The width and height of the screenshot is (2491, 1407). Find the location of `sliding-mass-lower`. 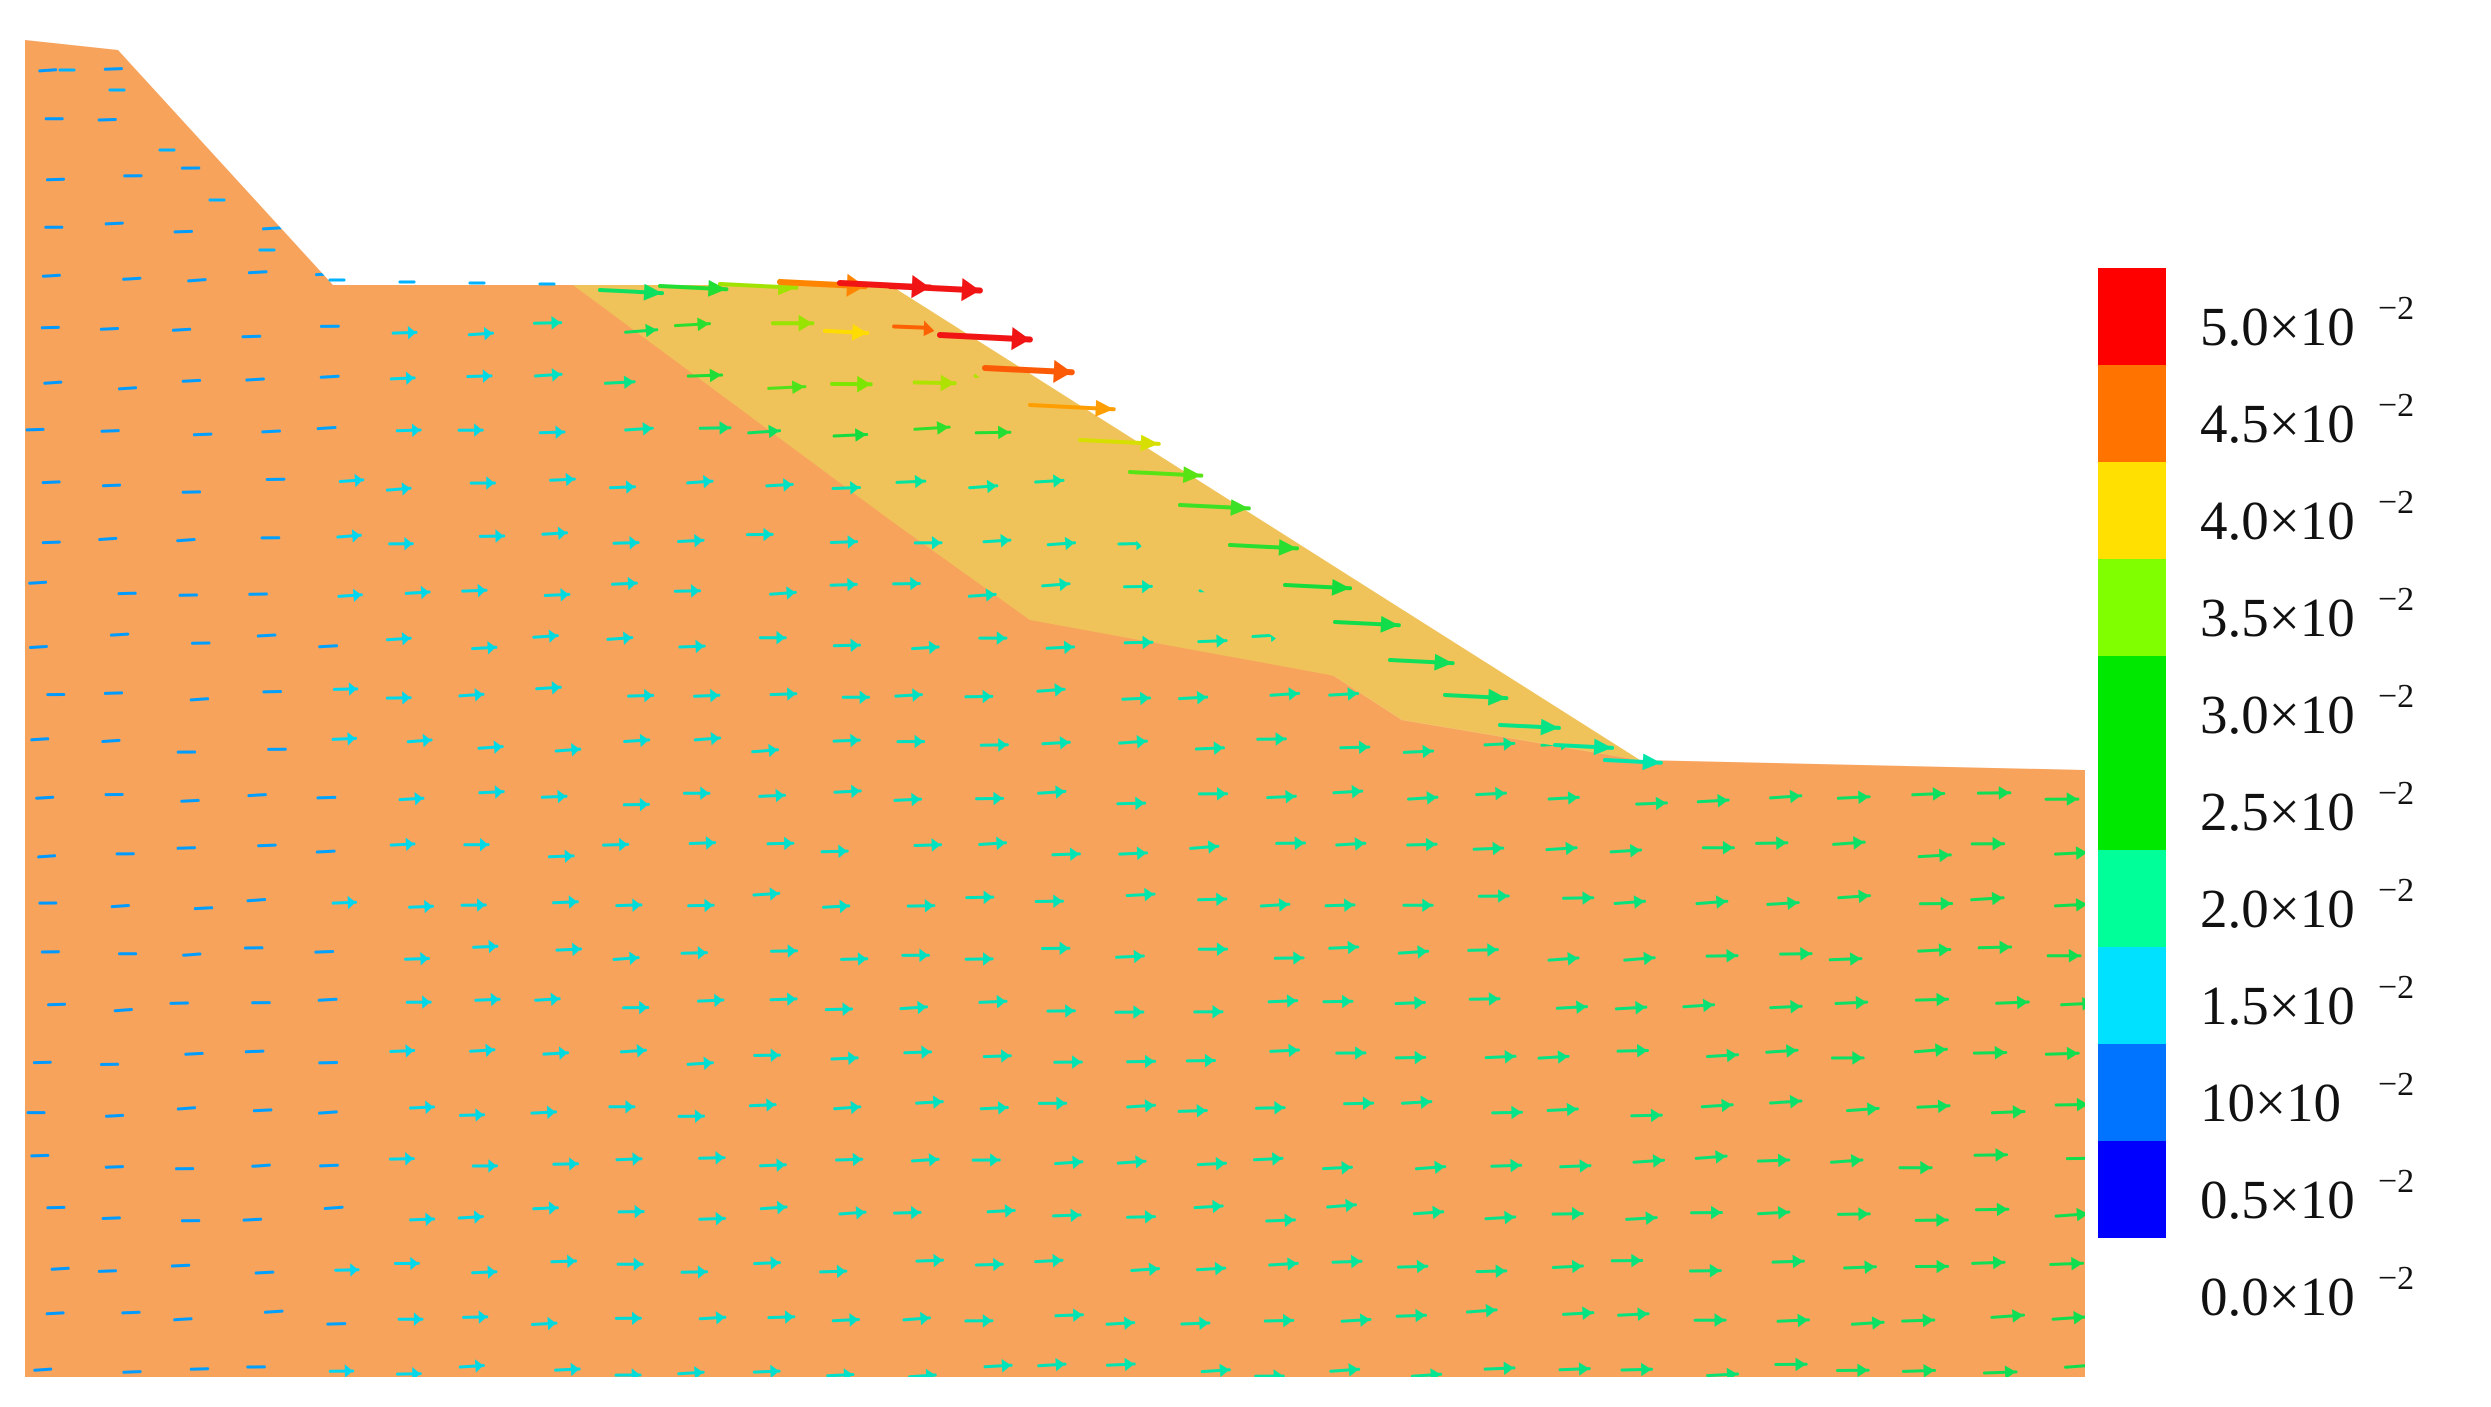

sliding-mass-lower is located at coordinates (1106, 522).